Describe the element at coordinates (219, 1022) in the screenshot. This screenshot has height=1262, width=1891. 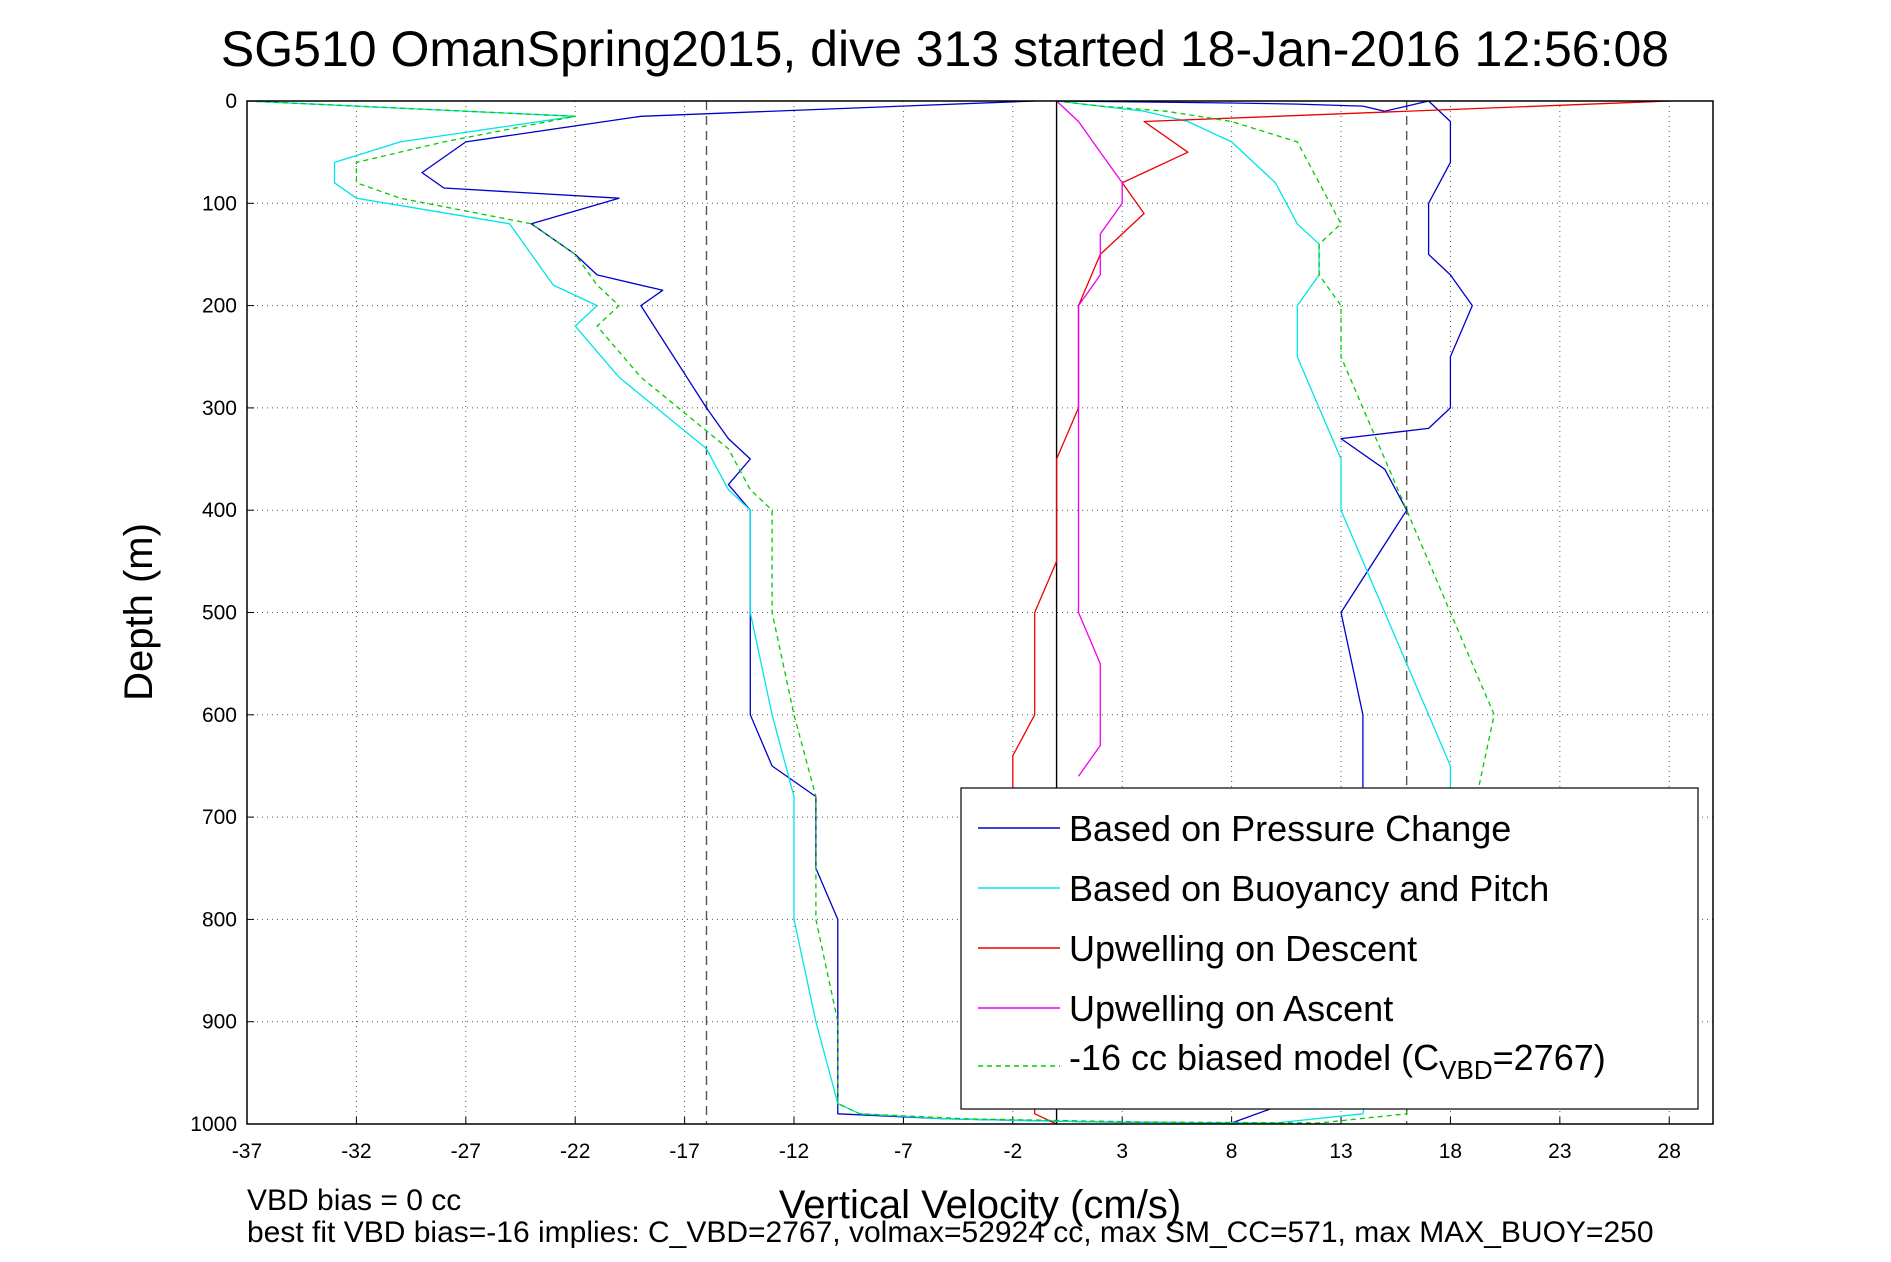
I see `y-tick-label: 900` at that location.